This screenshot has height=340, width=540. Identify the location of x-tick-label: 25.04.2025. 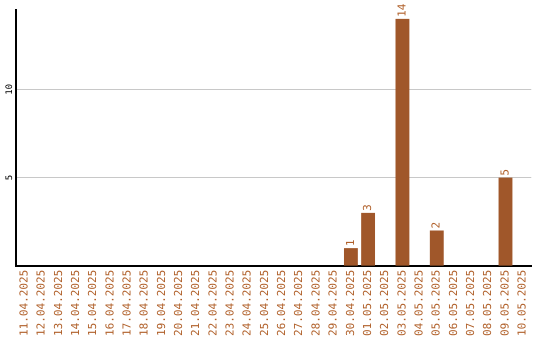
(264, 303).